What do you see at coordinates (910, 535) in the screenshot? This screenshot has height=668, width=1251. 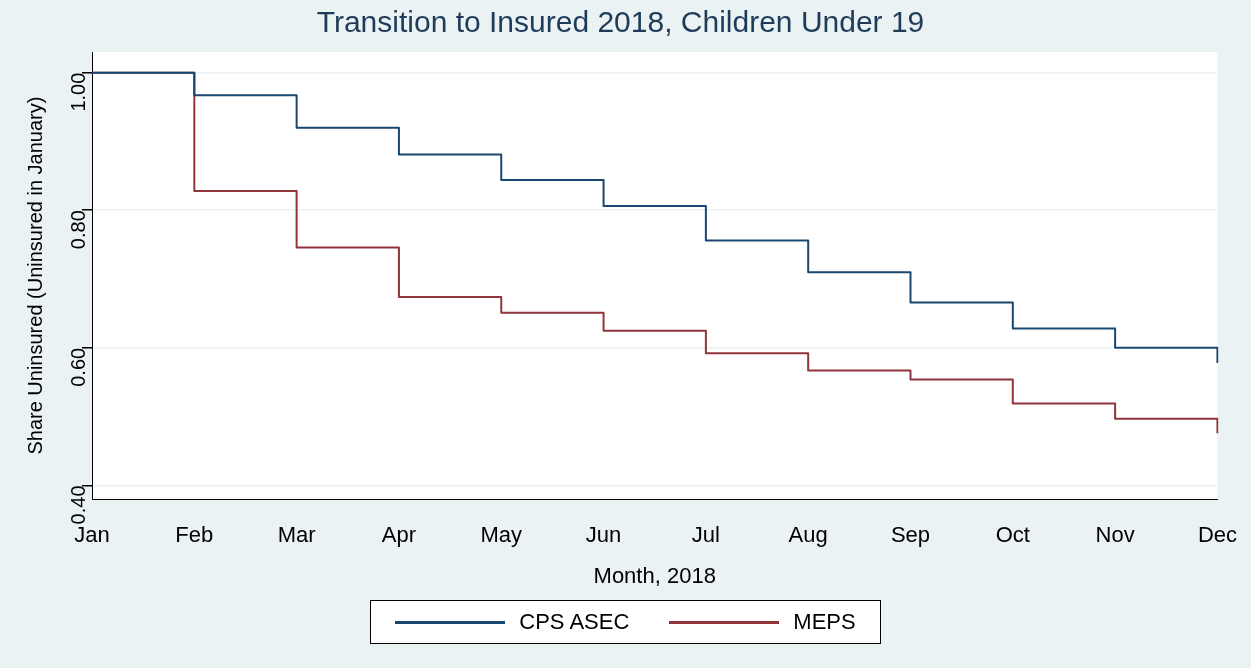 I see `x-tick-label: Sep` at bounding box center [910, 535].